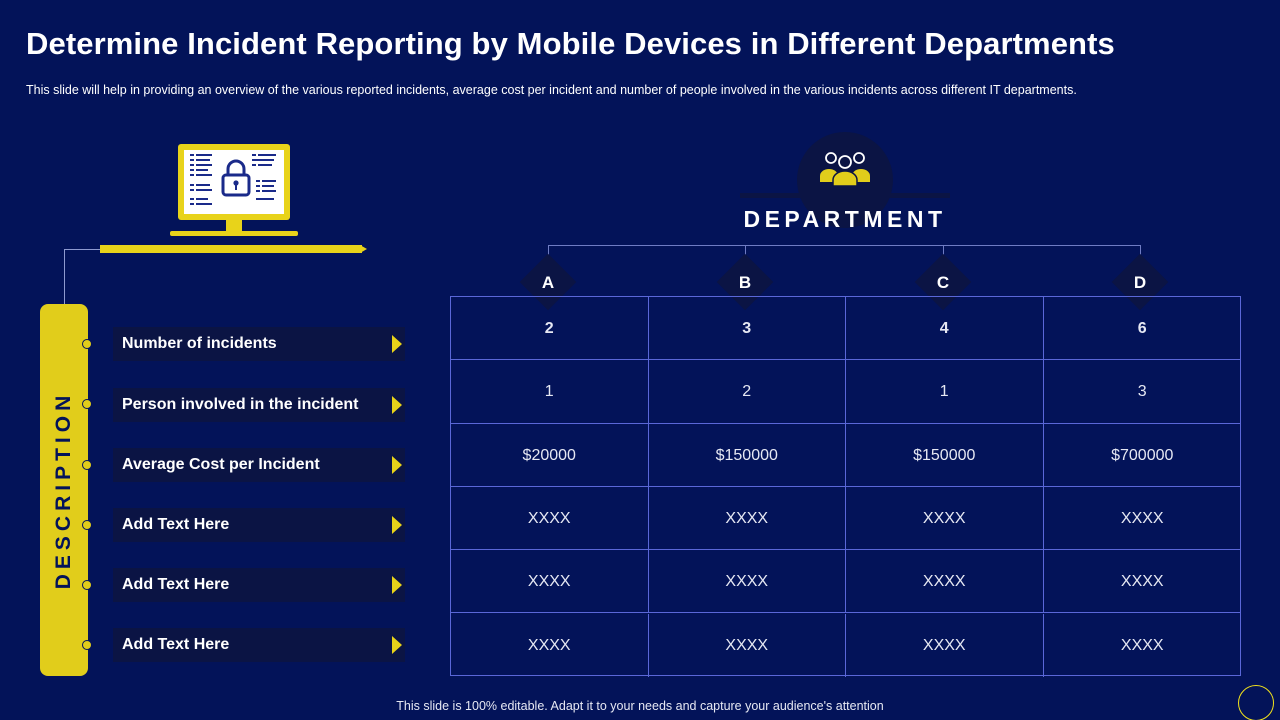  What do you see at coordinates (1142, 329) in the screenshot?
I see `table-cell: 6` at bounding box center [1142, 329].